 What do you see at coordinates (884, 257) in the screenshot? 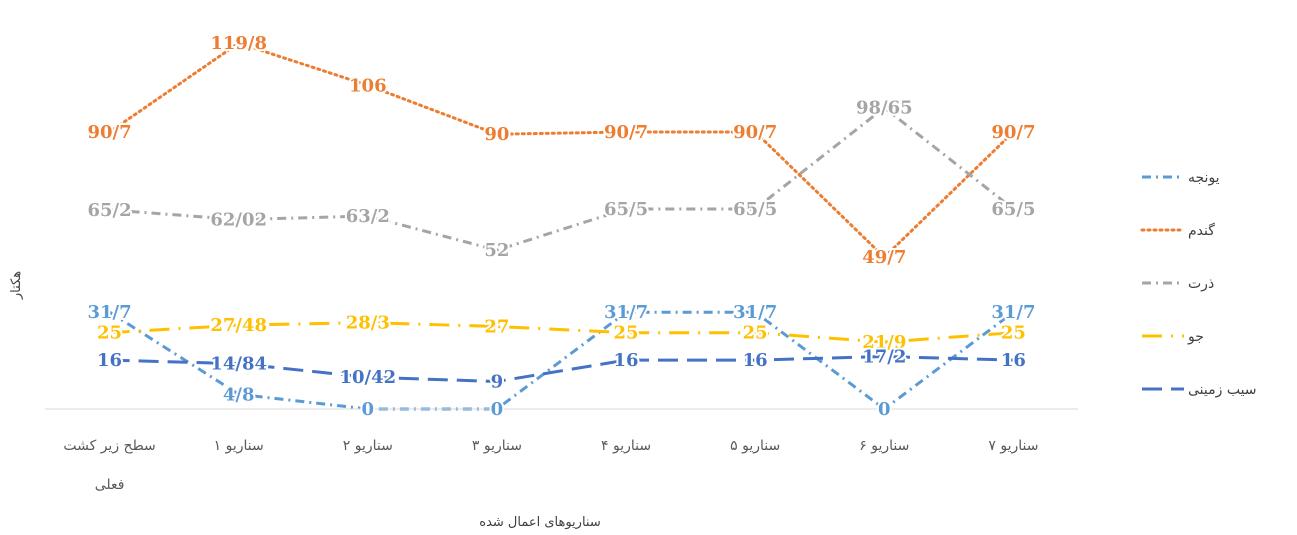
I see `data-label: 49/7` at bounding box center [884, 257].